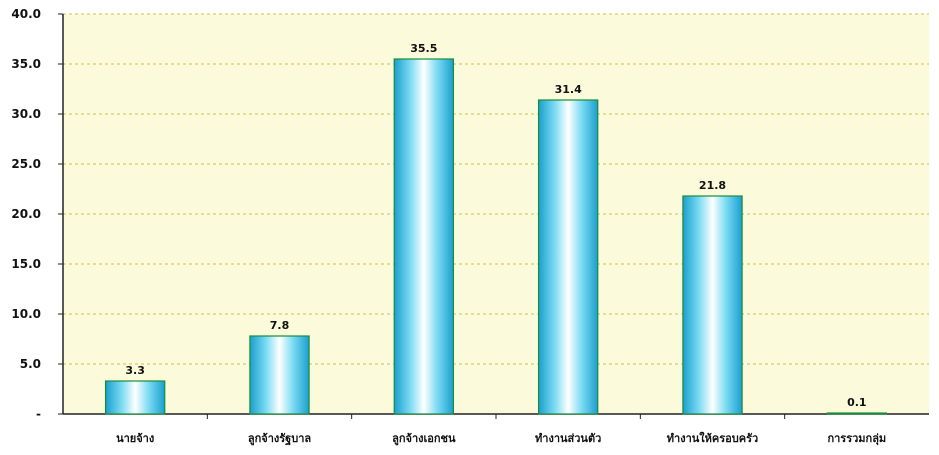 Image resolution: width=939 pixels, height=455 pixels. What do you see at coordinates (26, 164) in the screenshot?
I see `y-tick-label: 25.0` at bounding box center [26, 164].